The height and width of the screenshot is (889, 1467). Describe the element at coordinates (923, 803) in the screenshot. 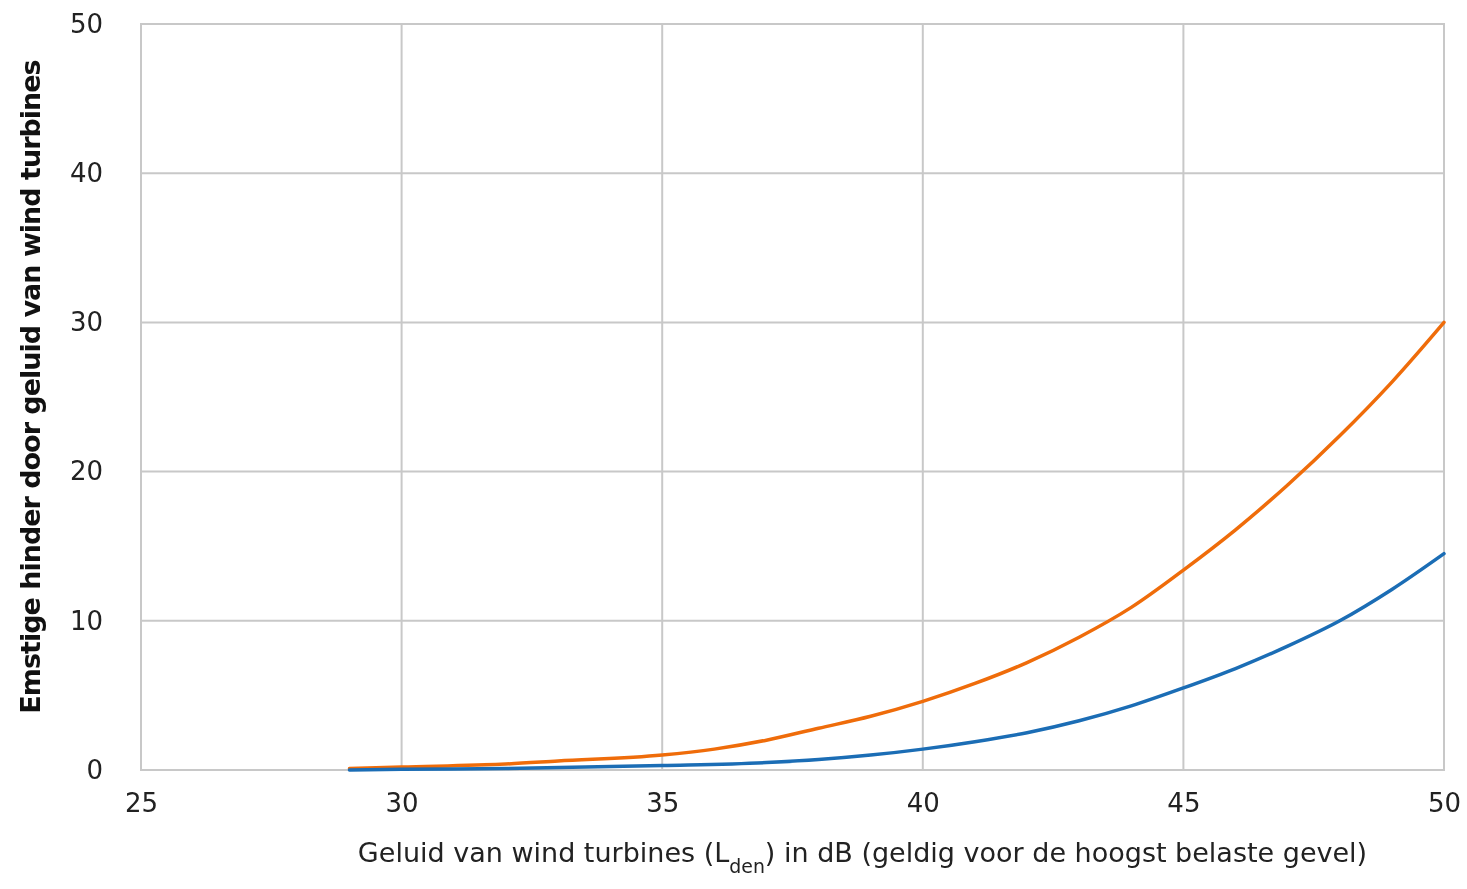

I see `x-tick-label: 40` at that location.